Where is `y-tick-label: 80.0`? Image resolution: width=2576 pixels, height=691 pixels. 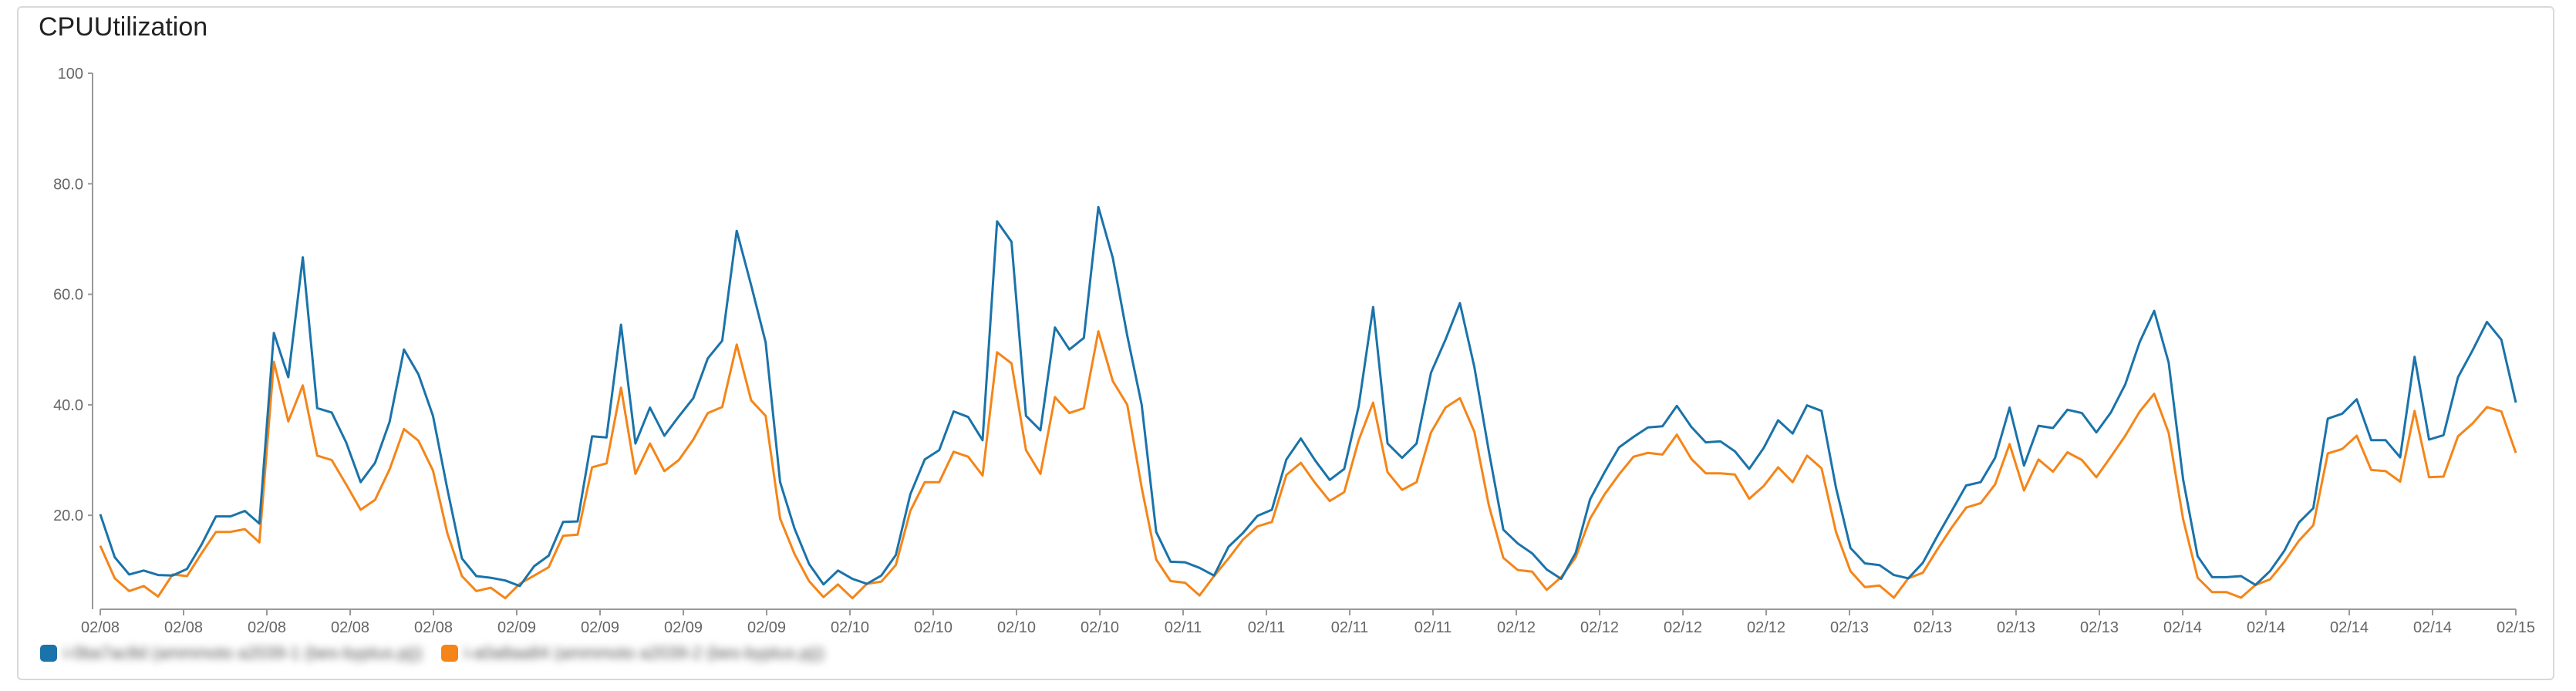
y-tick-label: 80.0 is located at coordinates (68, 184).